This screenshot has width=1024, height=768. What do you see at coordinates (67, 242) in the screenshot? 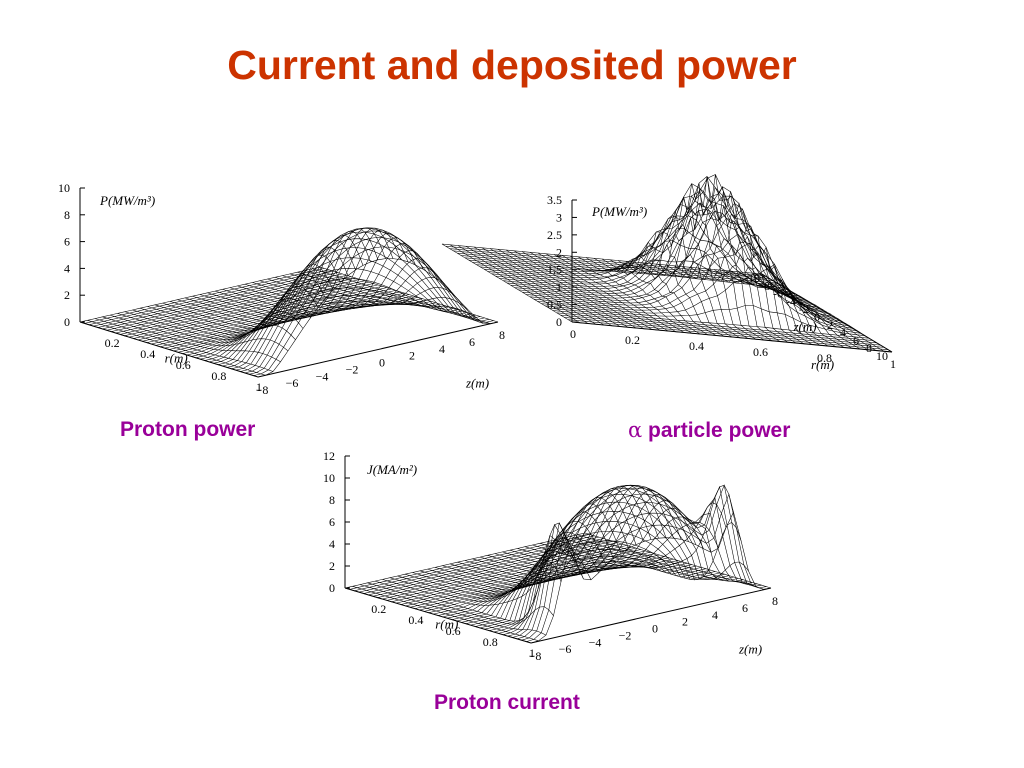
I see `value-axis-tick-label: 6` at bounding box center [67, 242].